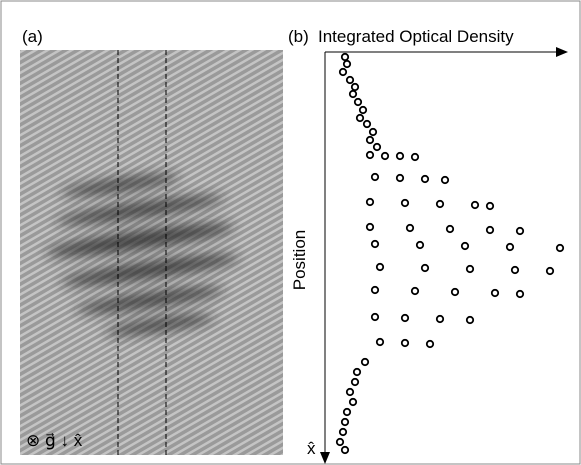 This screenshot has width=581, height=465. Describe the element at coordinates (54, 440) in the screenshot. I see `annotation: ⊗ g⃗ ↓ x̂` at that location.